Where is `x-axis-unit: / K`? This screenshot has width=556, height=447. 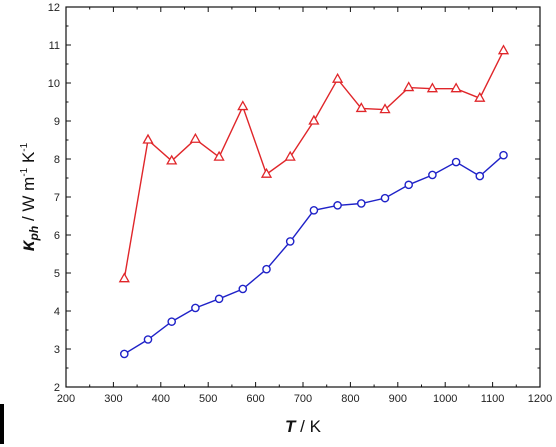 x-axis-unit: / K is located at coordinates (308, 426).